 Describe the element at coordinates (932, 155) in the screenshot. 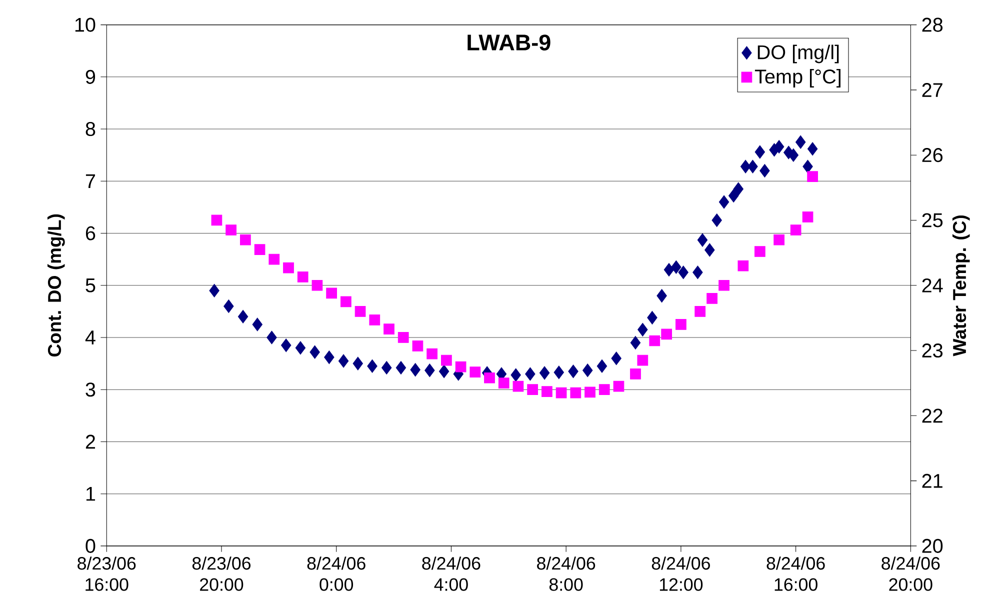

I see `y2-tick-label: 26` at that location.